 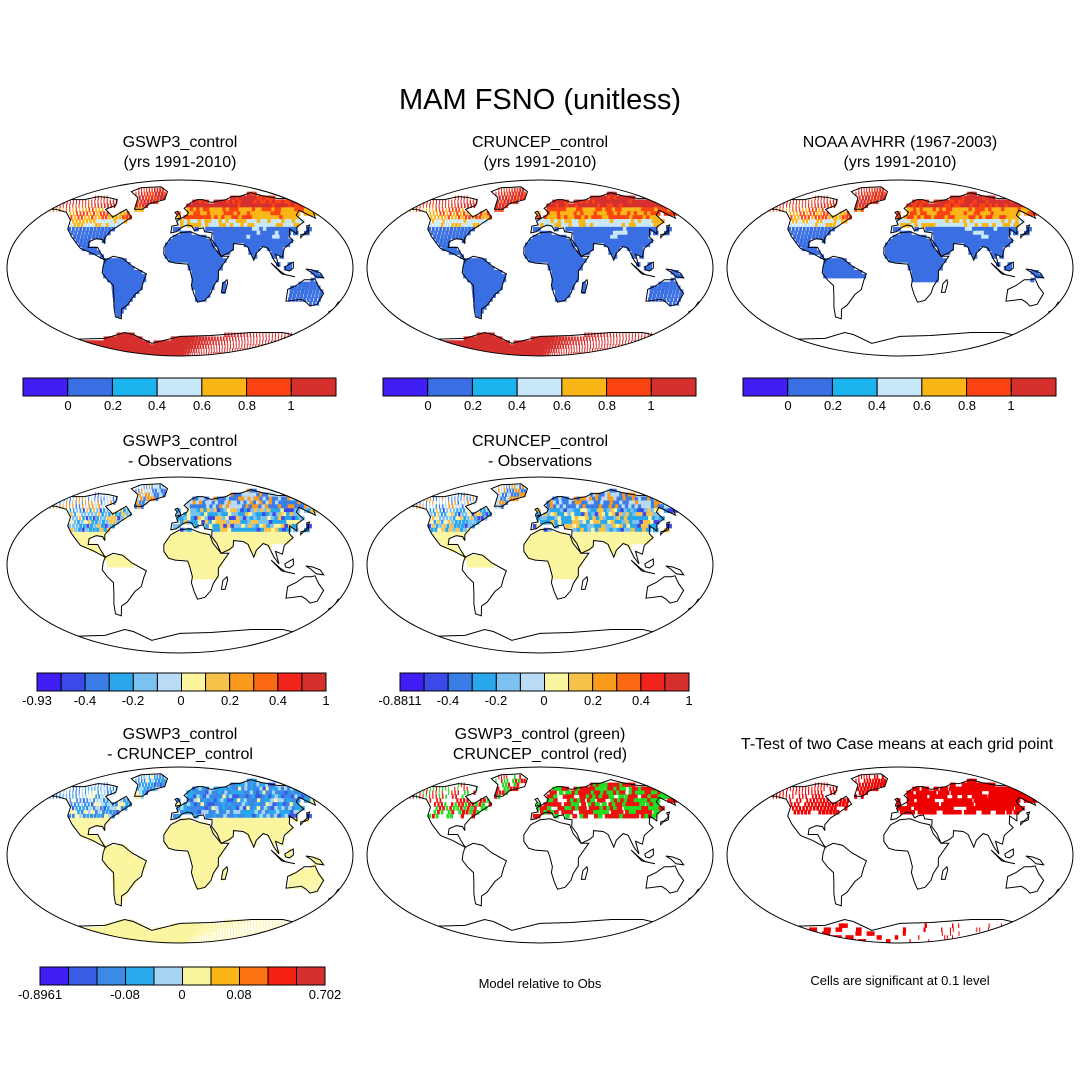 I want to click on tick-label: 0, so click(x=182, y=994).